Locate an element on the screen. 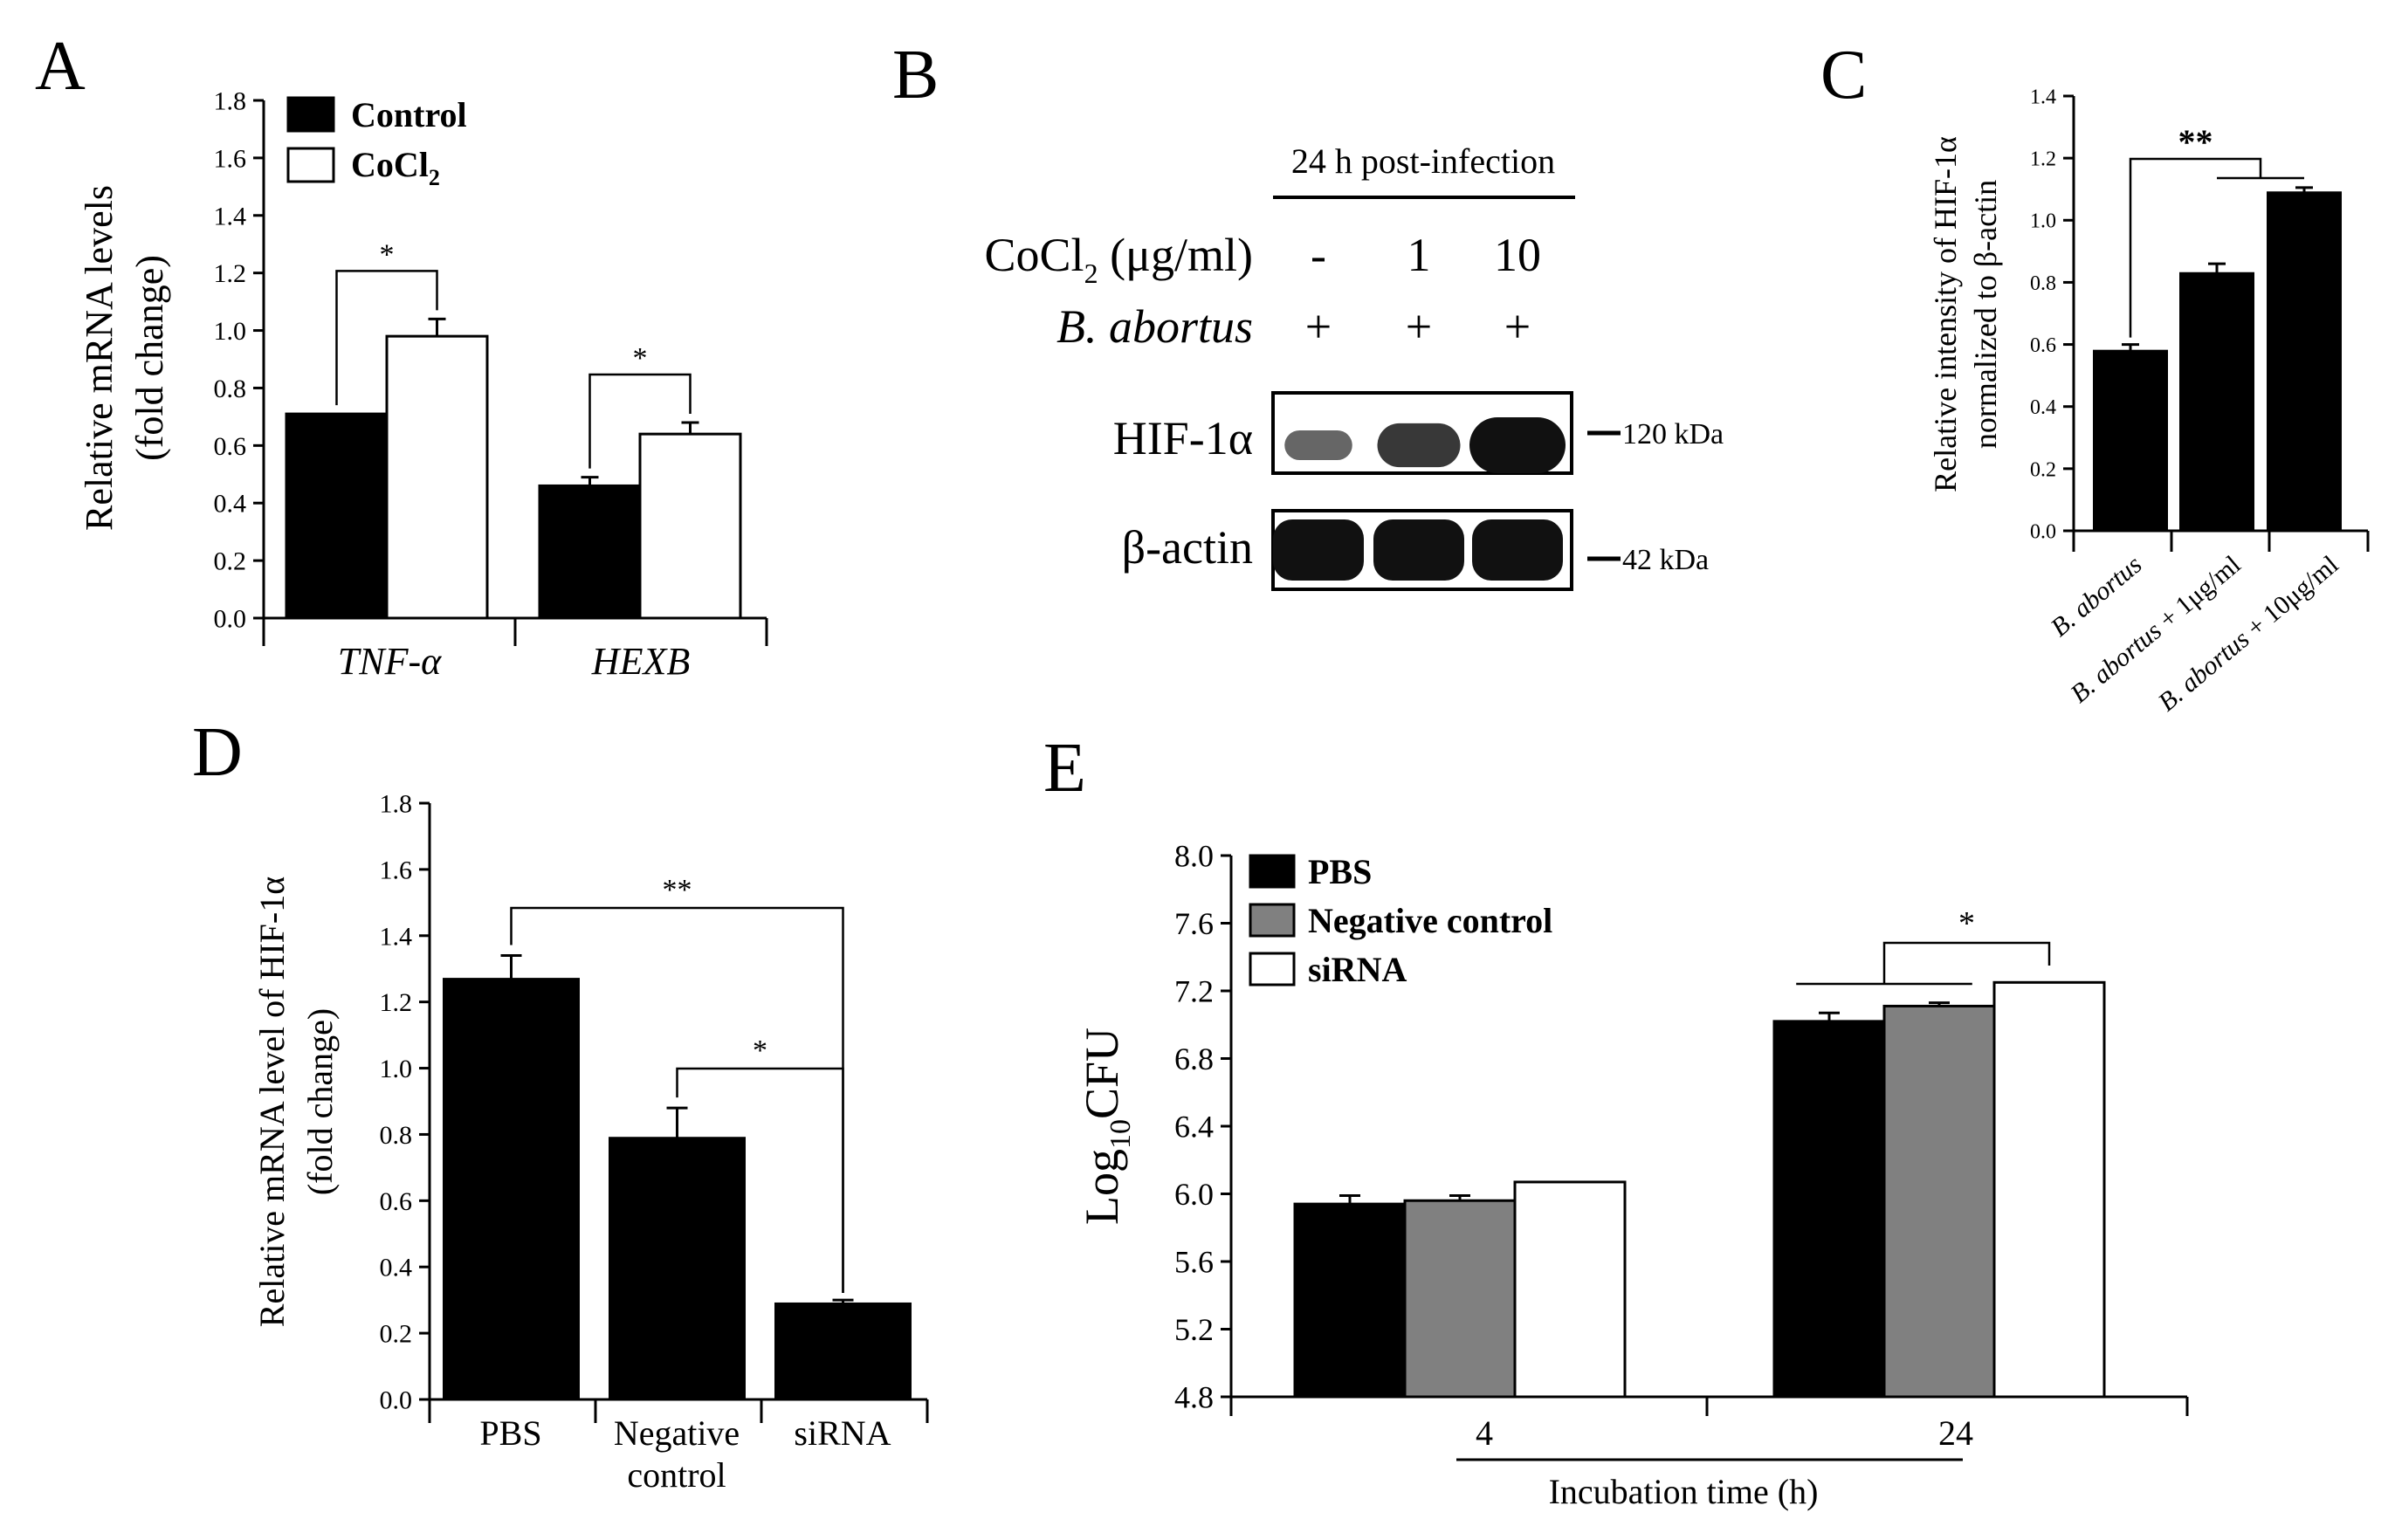  e-y-tick-label: 7.2 is located at coordinates (1194, 991).